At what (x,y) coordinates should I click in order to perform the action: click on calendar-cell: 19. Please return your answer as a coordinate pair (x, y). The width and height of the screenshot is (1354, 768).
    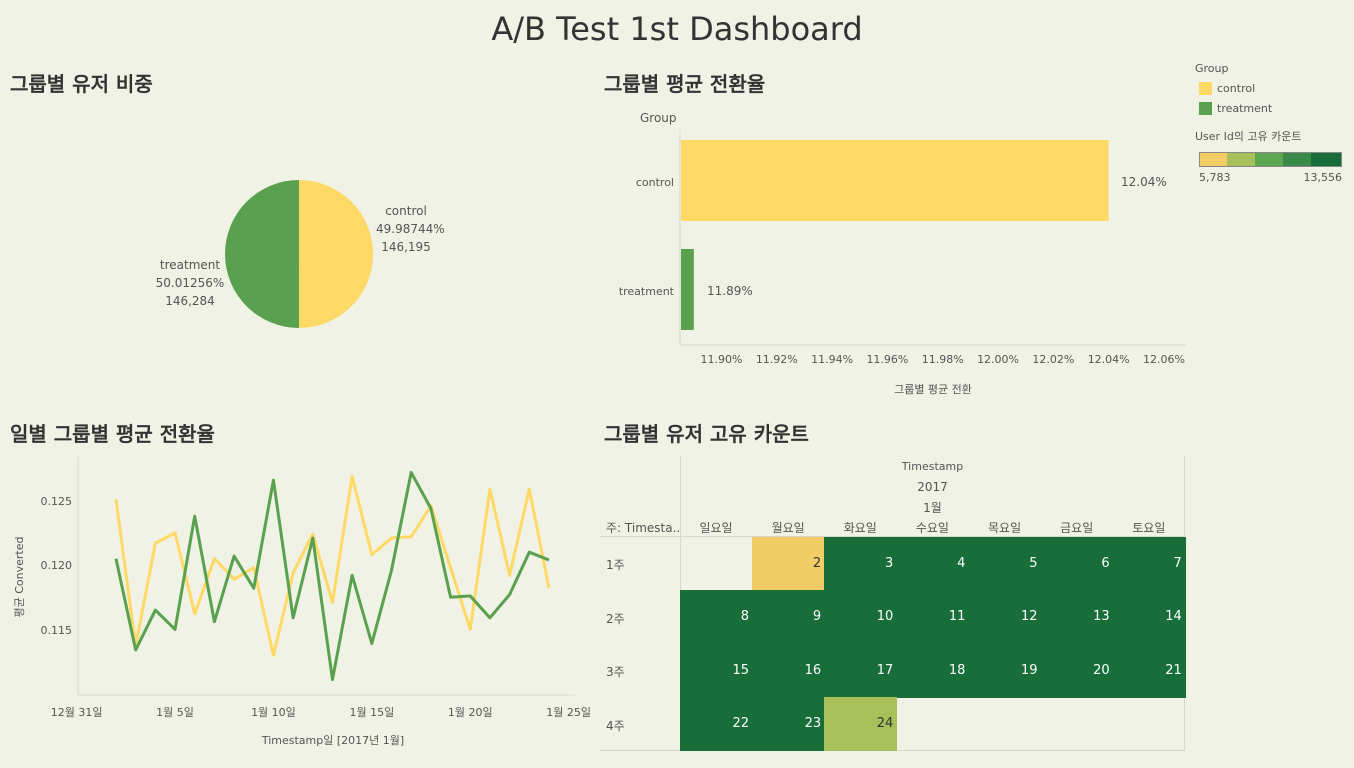
    Looking at the image, I should click on (1005, 670).